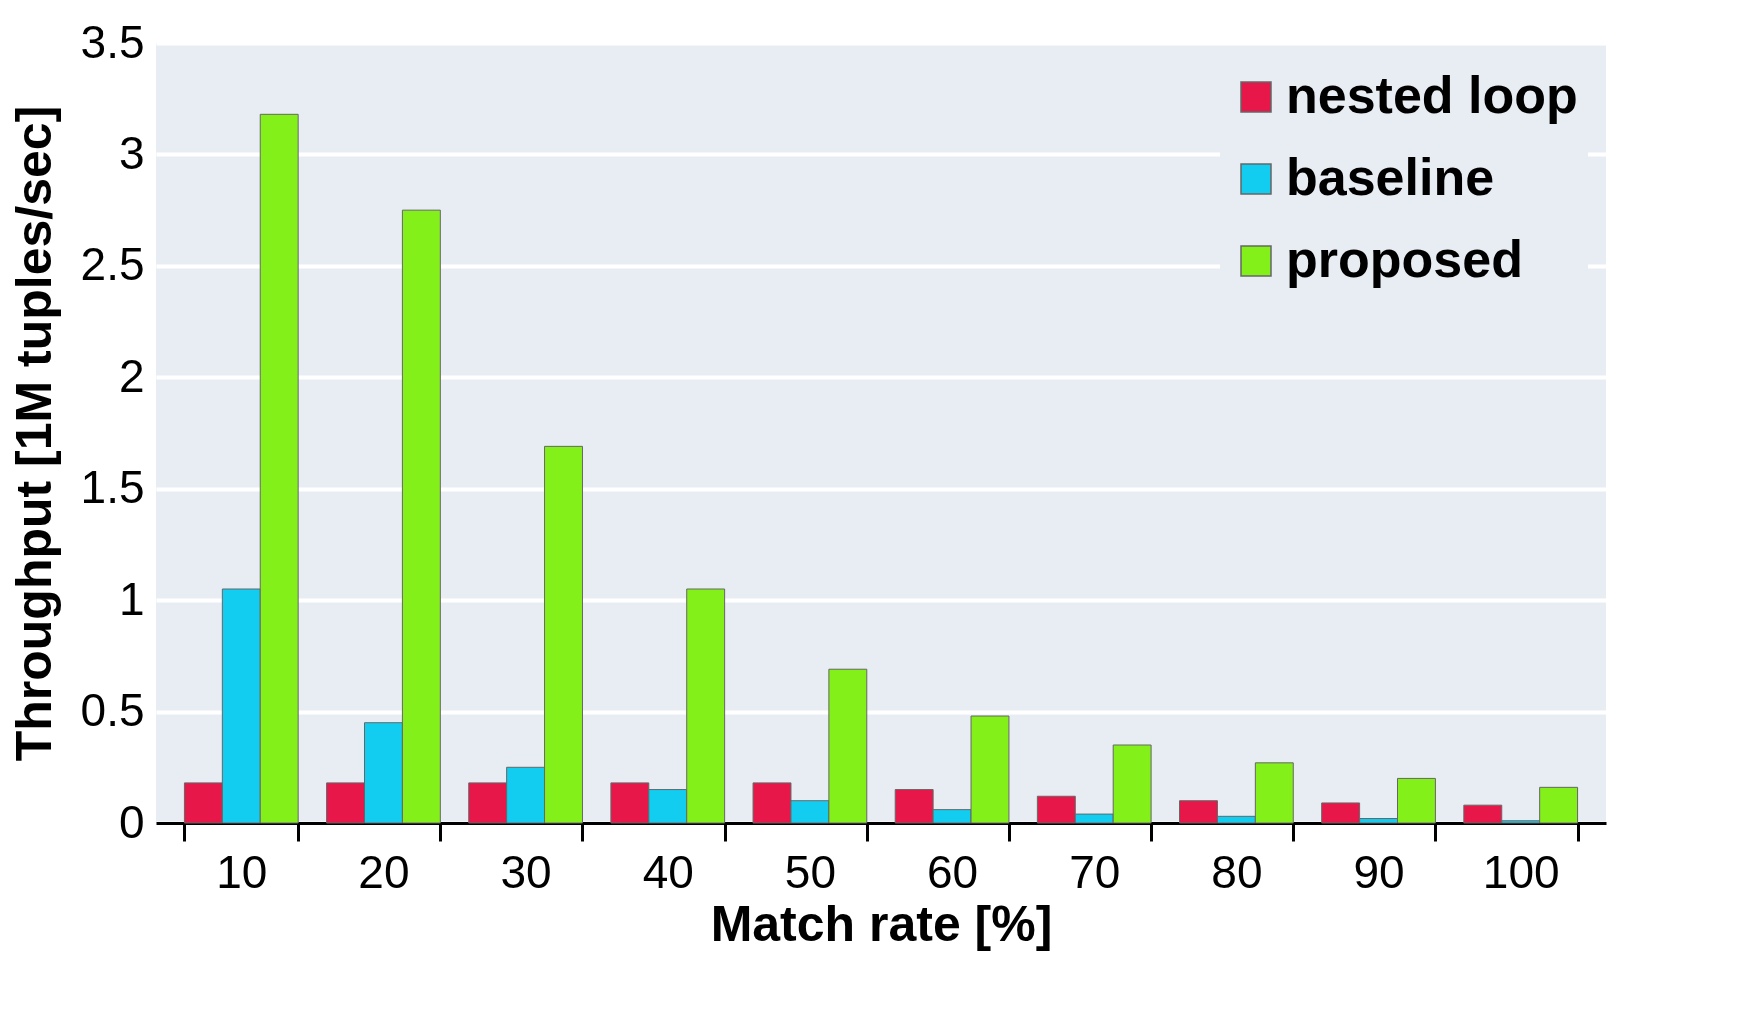 The image size is (1744, 1025). What do you see at coordinates (1521, 871) in the screenshot?
I see `x-tick-label: 100` at bounding box center [1521, 871].